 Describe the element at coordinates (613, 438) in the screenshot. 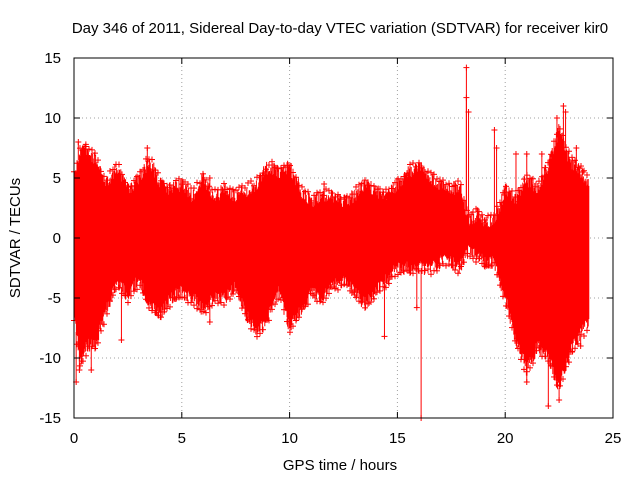

I see `x-tick-label: 25` at that location.